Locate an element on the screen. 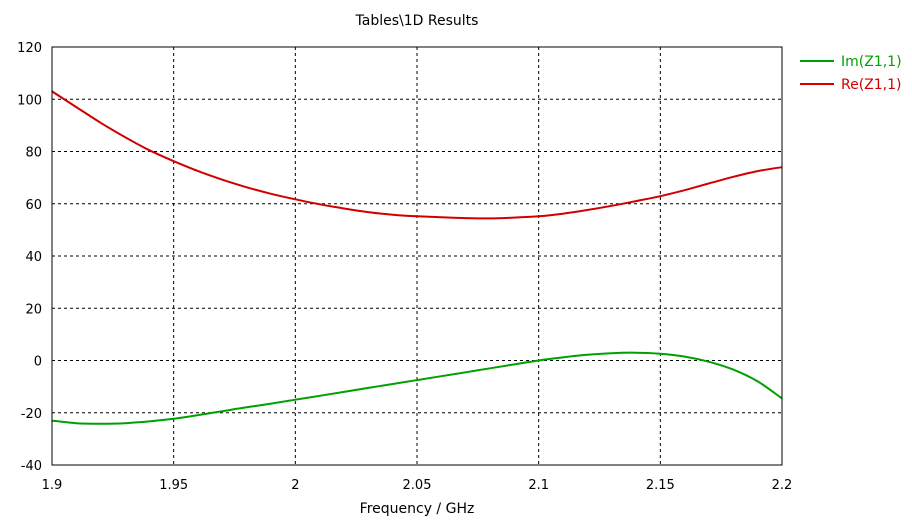 The width and height of the screenshot is (912, 521). x-tick-label: 2.15 is located at coordinates (660, 485).